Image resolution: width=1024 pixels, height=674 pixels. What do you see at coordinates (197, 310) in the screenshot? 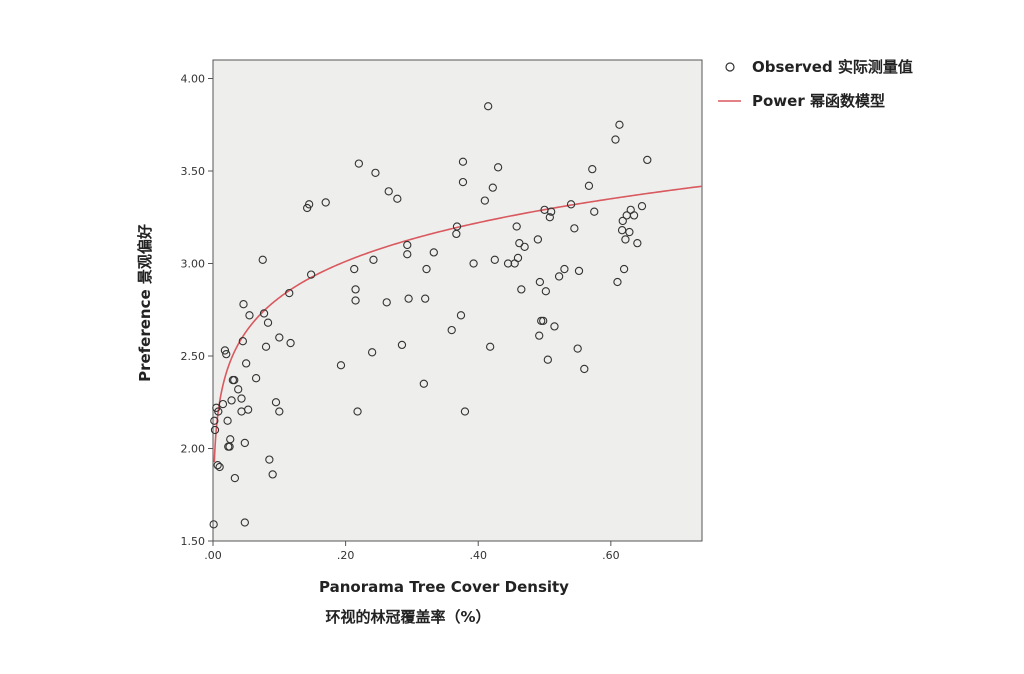
I see `y-axis: 1.50 2.00 2.50 3.00 3.50 4.00` at bounding box center [197, 310].